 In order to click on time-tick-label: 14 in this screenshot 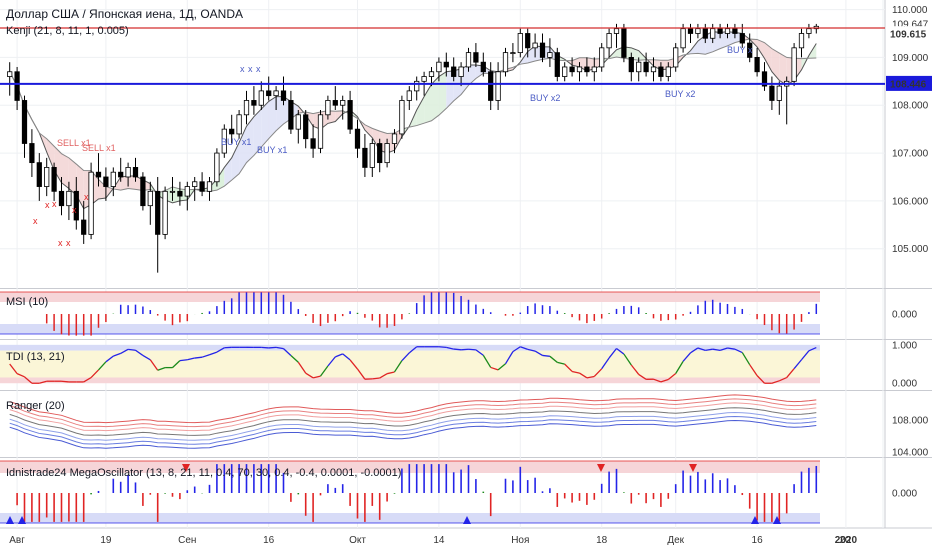, I will do `click(439, 540)`.